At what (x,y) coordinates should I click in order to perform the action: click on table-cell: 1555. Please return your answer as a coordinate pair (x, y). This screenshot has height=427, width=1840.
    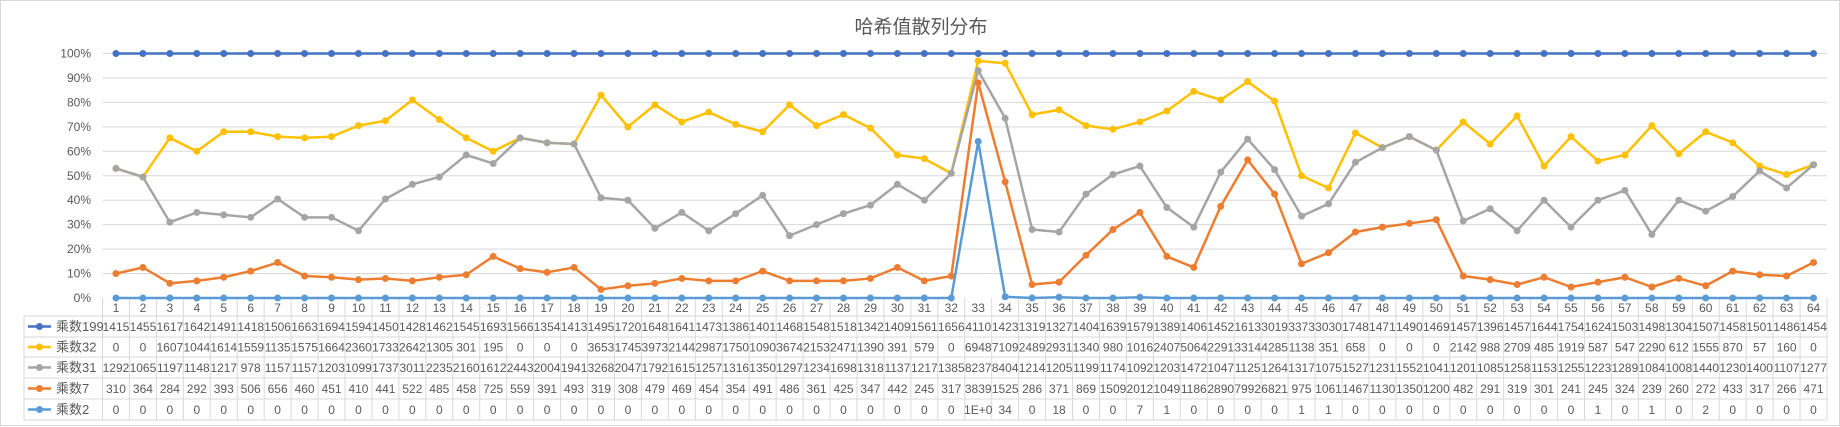
    Looking at the image, I should click on (1705, 348).